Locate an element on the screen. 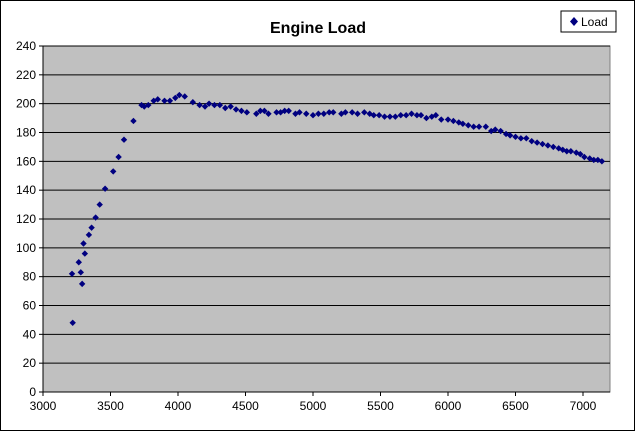  x-tick-label: 3500 is located at coordinates (110, 406).